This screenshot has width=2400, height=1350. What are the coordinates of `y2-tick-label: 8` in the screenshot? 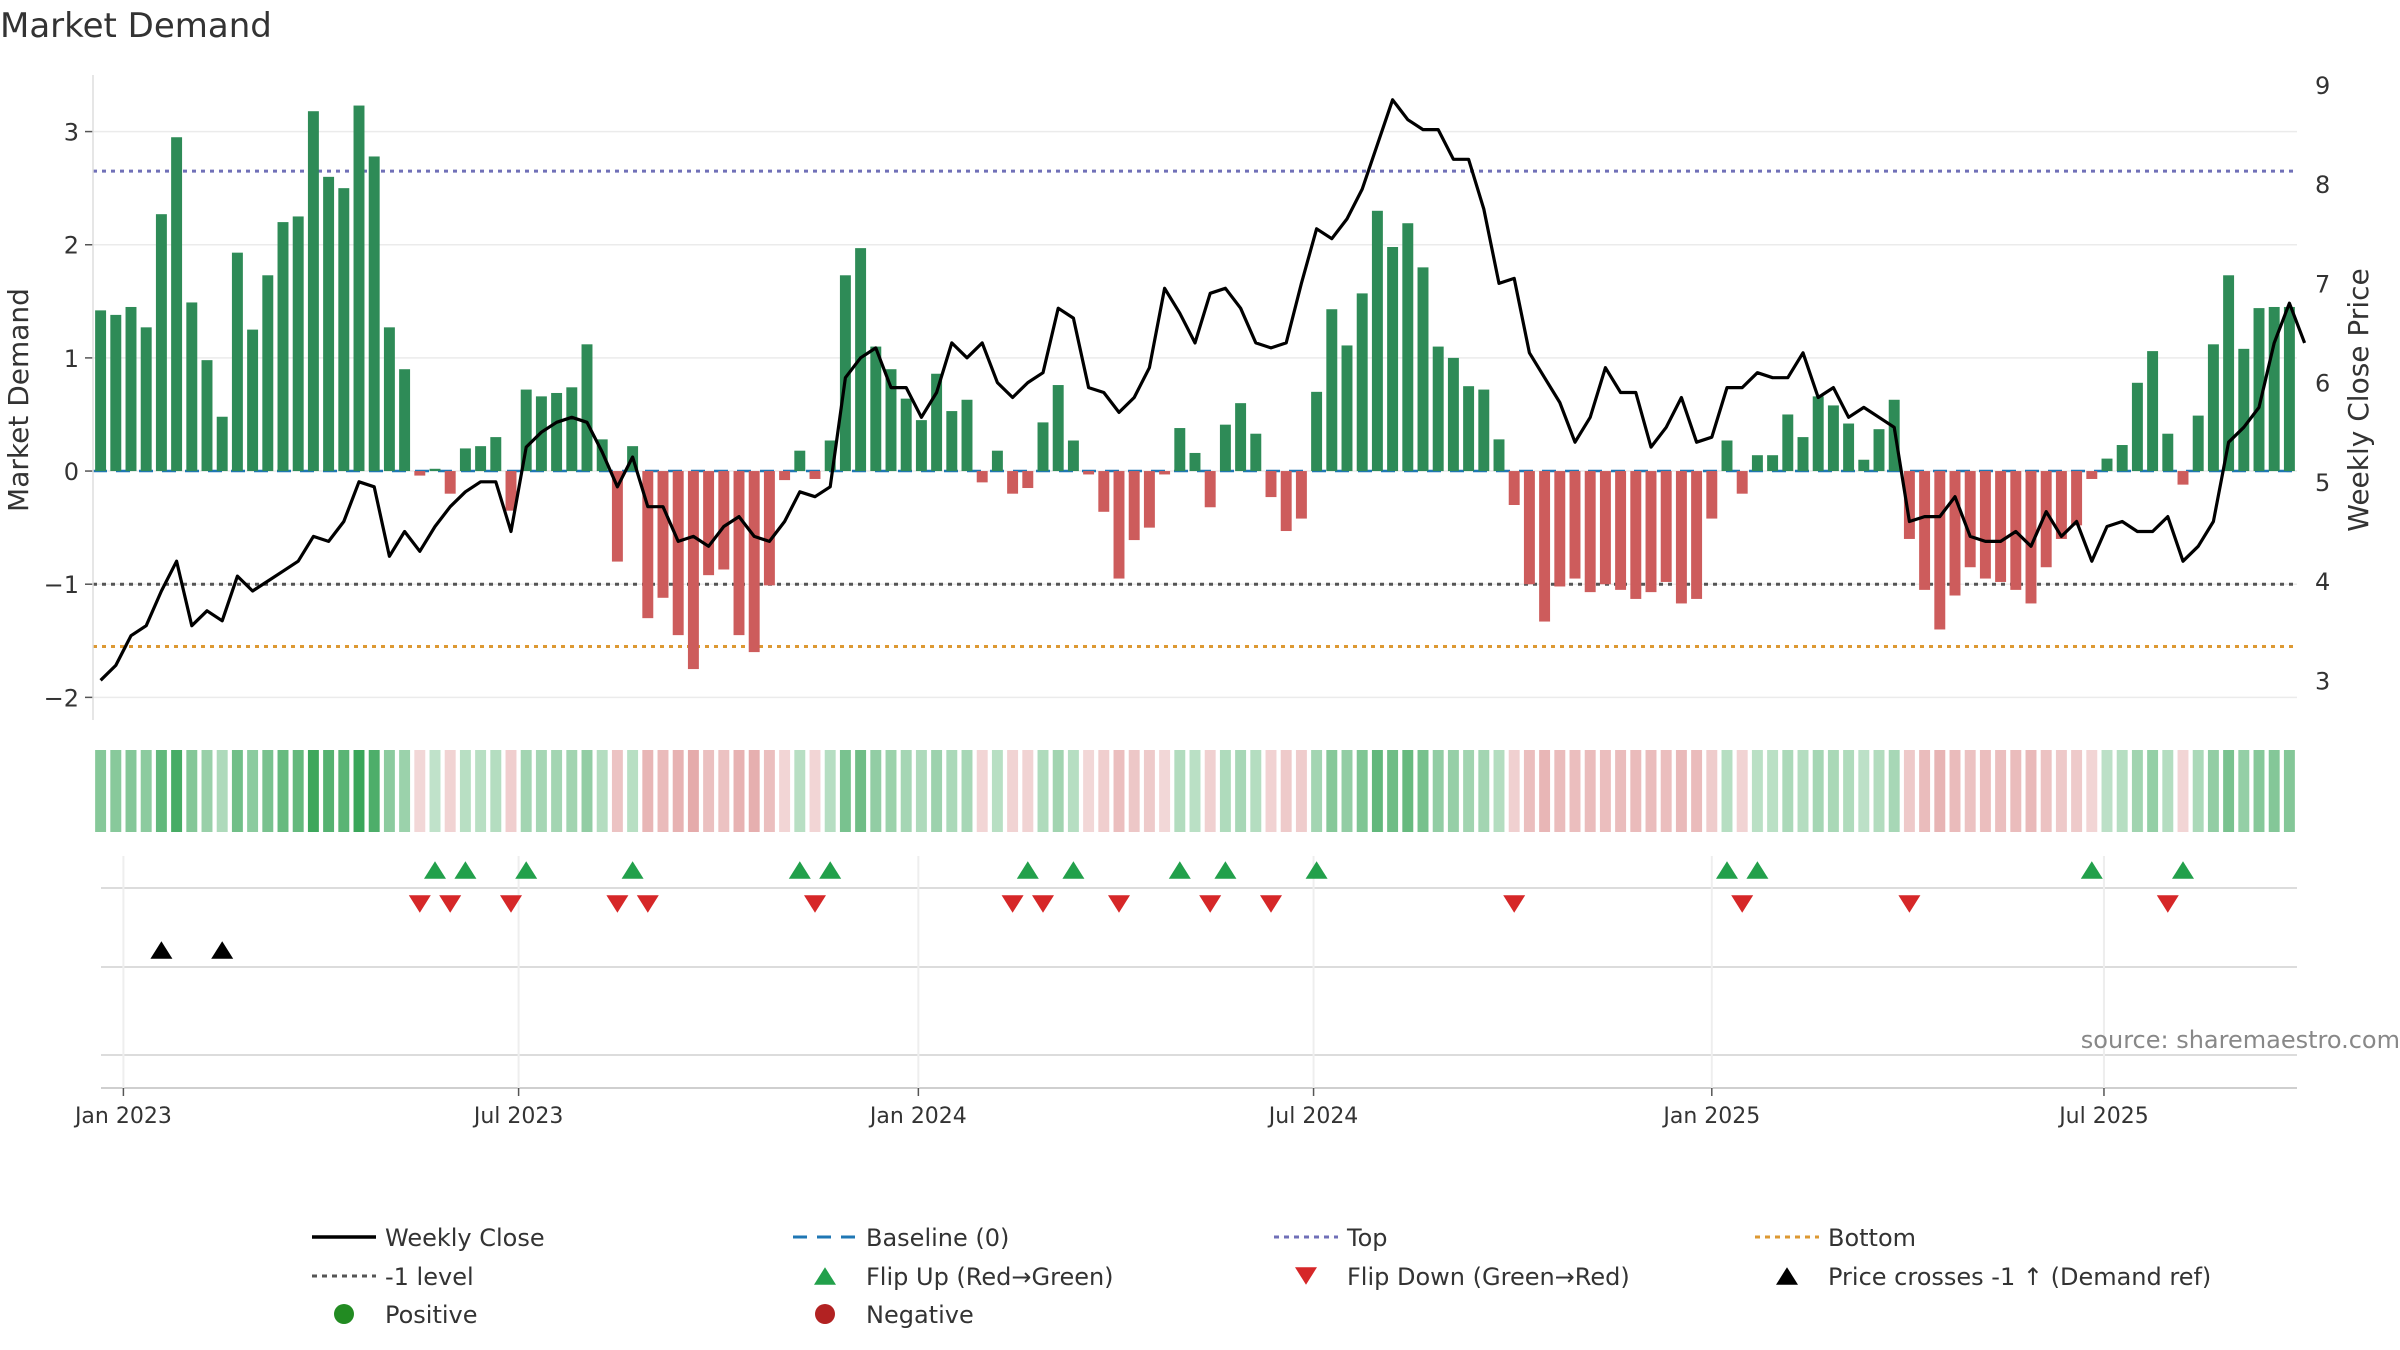 It's located at (2322, 185).